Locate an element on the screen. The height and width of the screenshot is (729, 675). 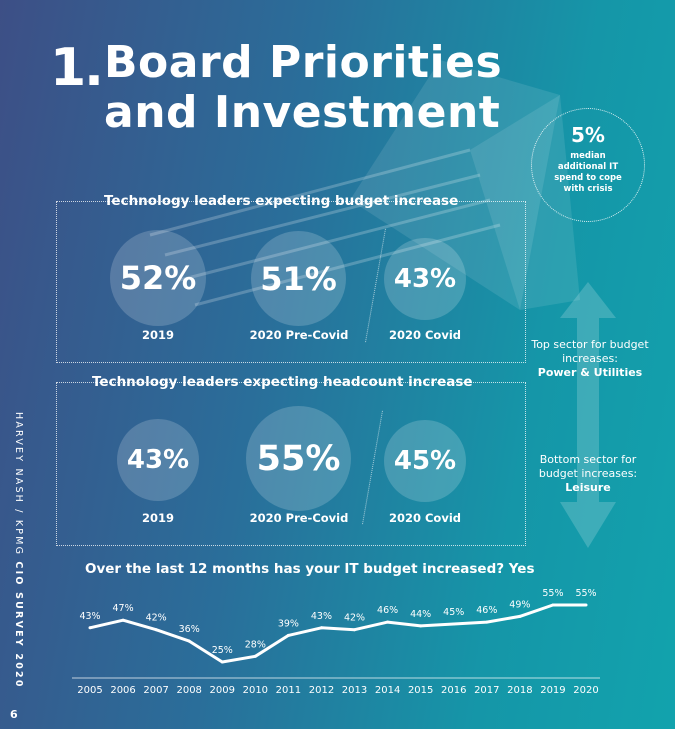
page-number: 6 is located at coordinates (14, 714).